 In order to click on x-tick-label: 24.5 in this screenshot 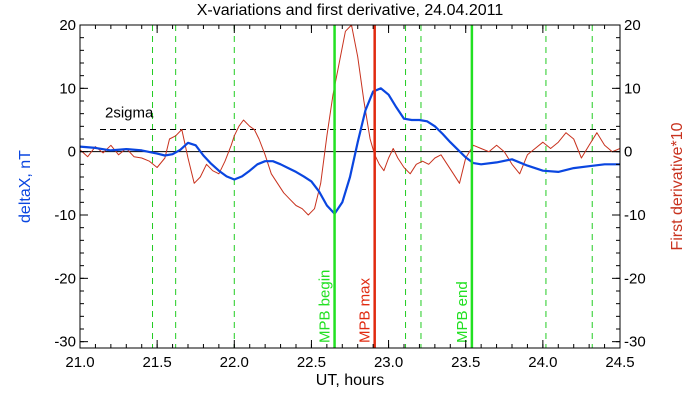, I will do `click(619, 362)`.